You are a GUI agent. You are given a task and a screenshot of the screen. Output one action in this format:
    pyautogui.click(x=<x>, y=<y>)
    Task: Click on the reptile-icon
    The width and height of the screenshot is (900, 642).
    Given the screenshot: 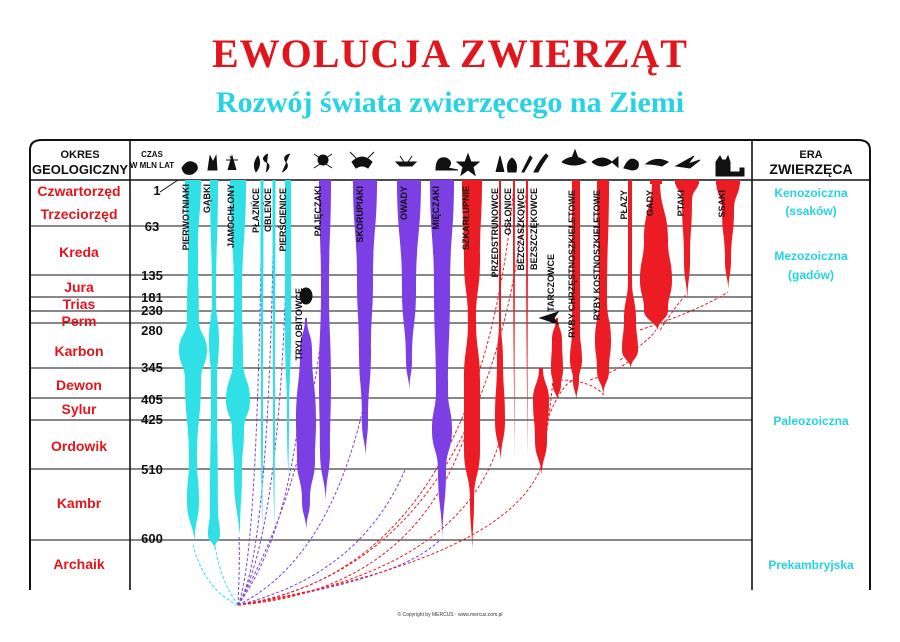 What is the action you would take?
    pyautogui.click(x=656, y=162)
    